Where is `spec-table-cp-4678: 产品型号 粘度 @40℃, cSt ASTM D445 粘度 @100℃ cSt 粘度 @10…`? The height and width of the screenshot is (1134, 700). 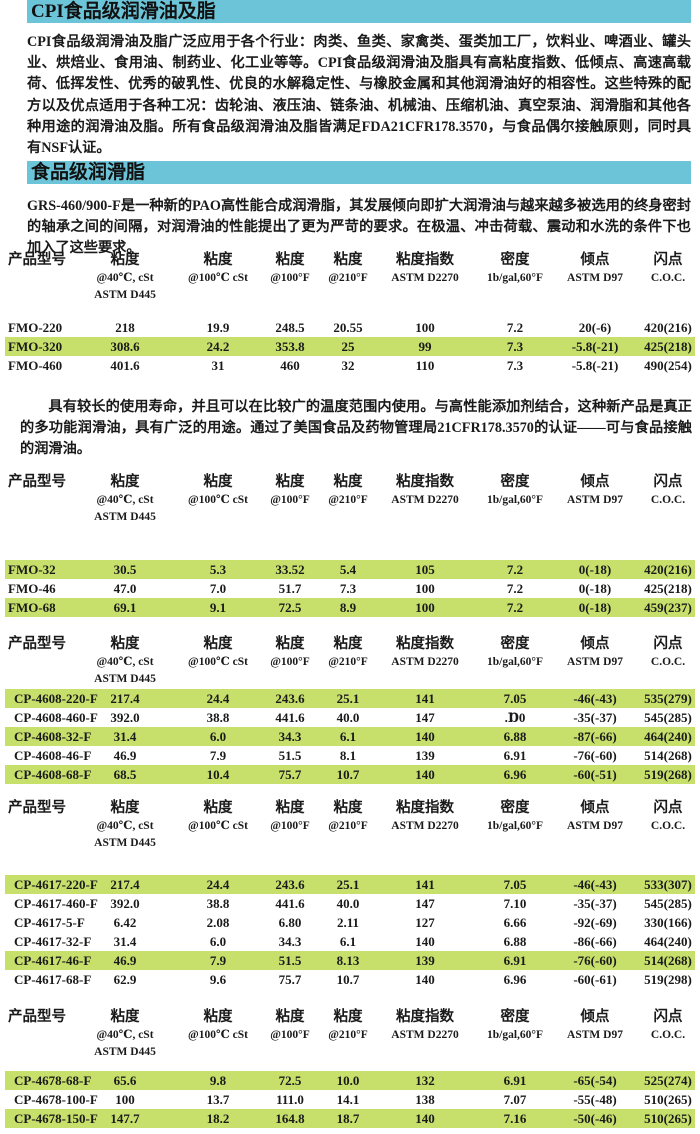
spec-table-cp-4678: 产品型号 粘度 @40℃, cSt ASTM D445 粘度 @100℃ cSt 粘度 @10… is located at coordinates (350, 1067).